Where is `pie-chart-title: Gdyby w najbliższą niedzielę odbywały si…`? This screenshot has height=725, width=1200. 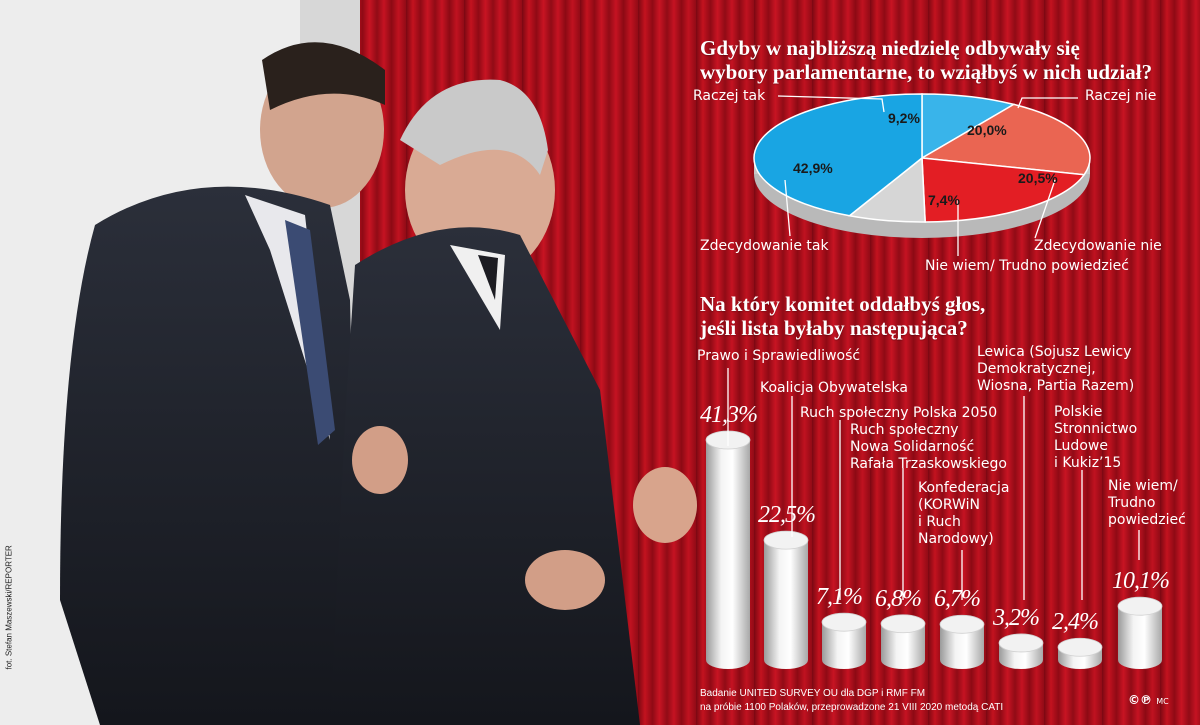 pie-chart-title: Gdyby w najbliższą niedzielę odbywały si… is located at coordinates (926, 60).